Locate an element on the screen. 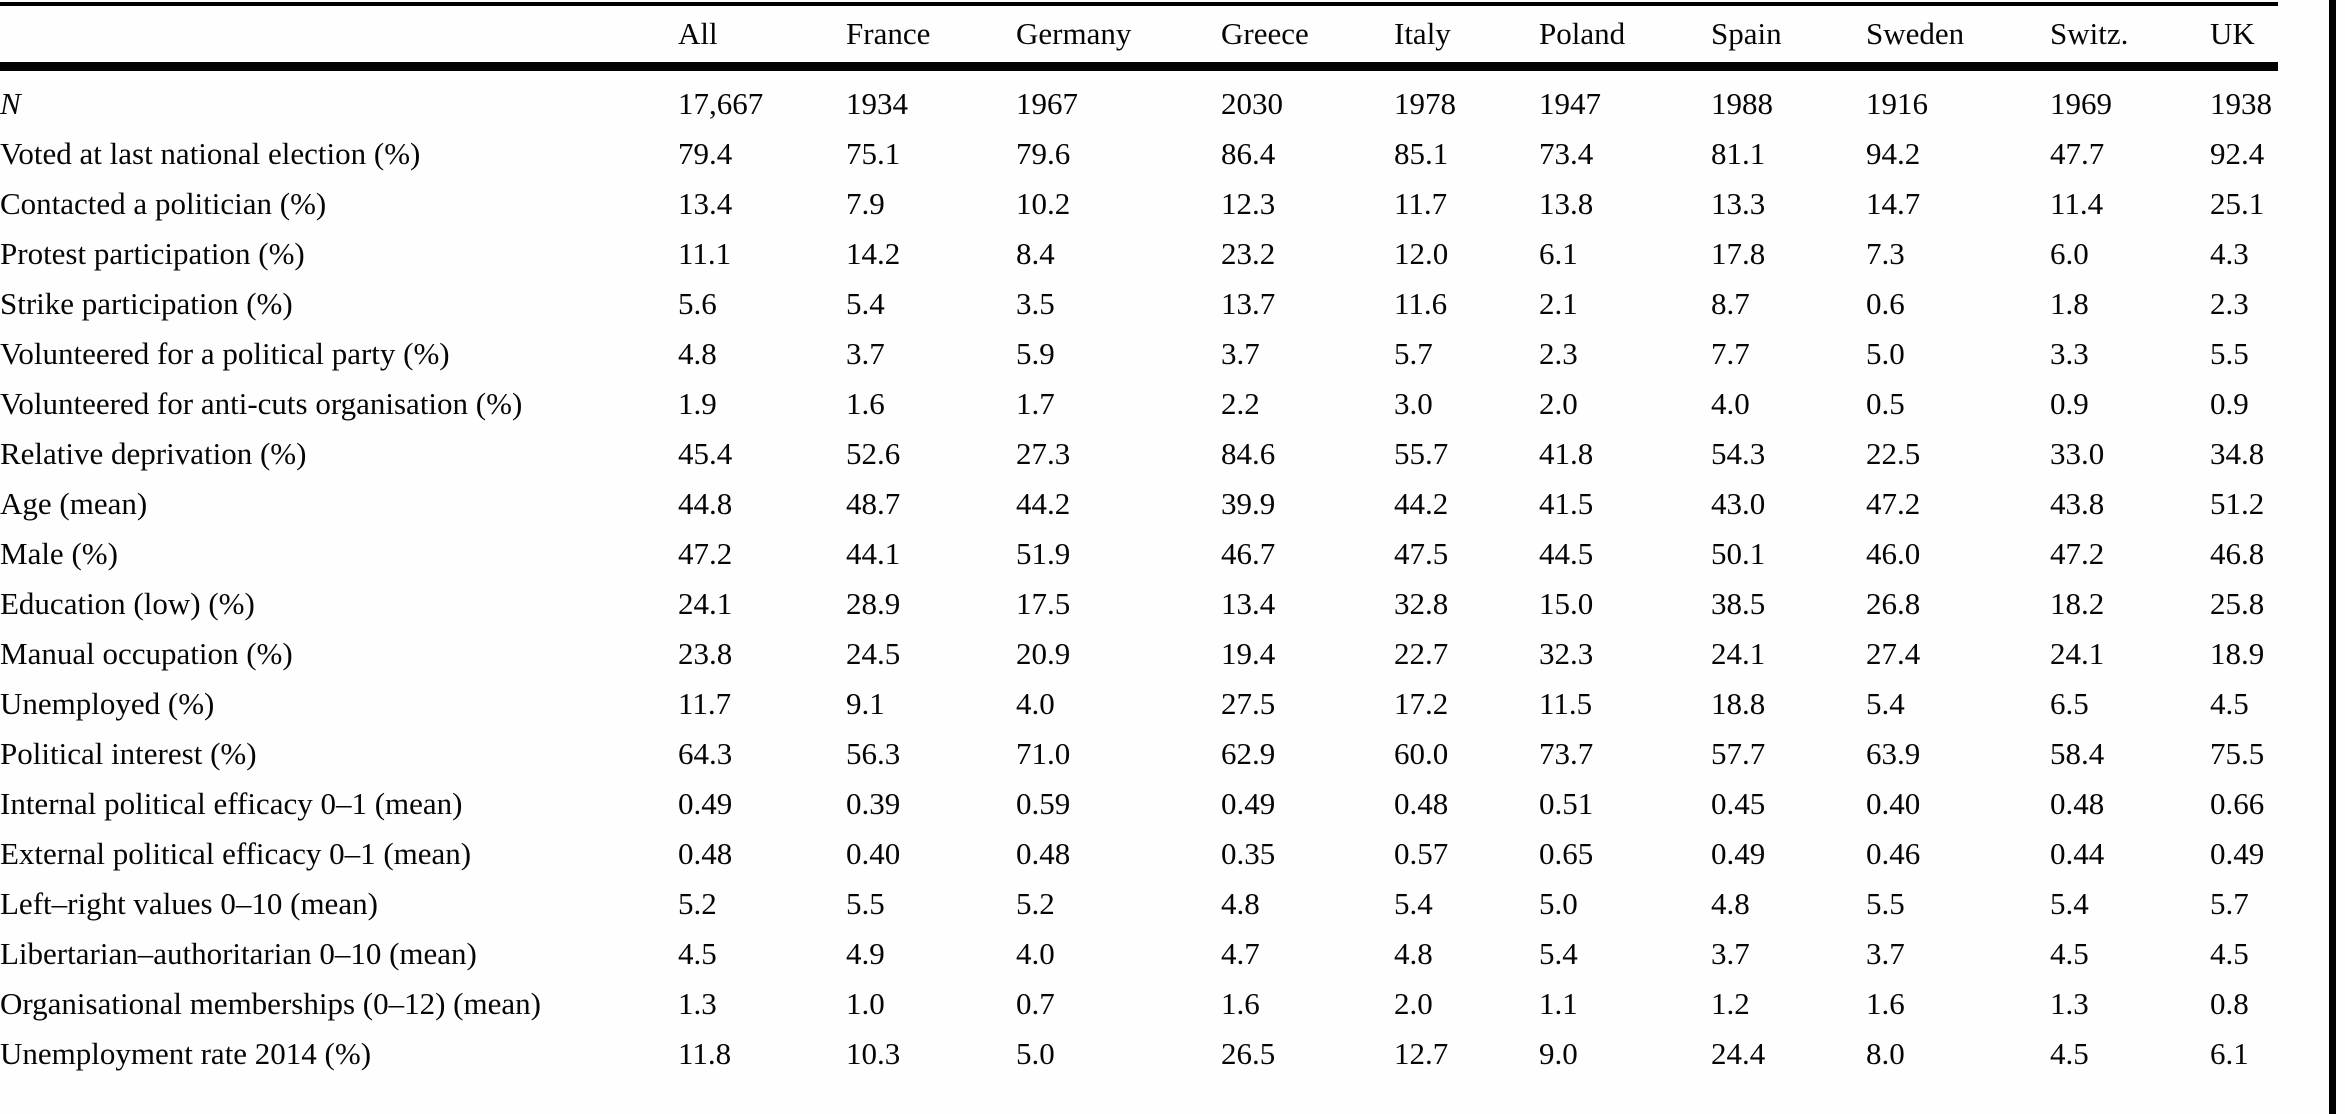  header-cell-empty is located at coordinates (339, 35).